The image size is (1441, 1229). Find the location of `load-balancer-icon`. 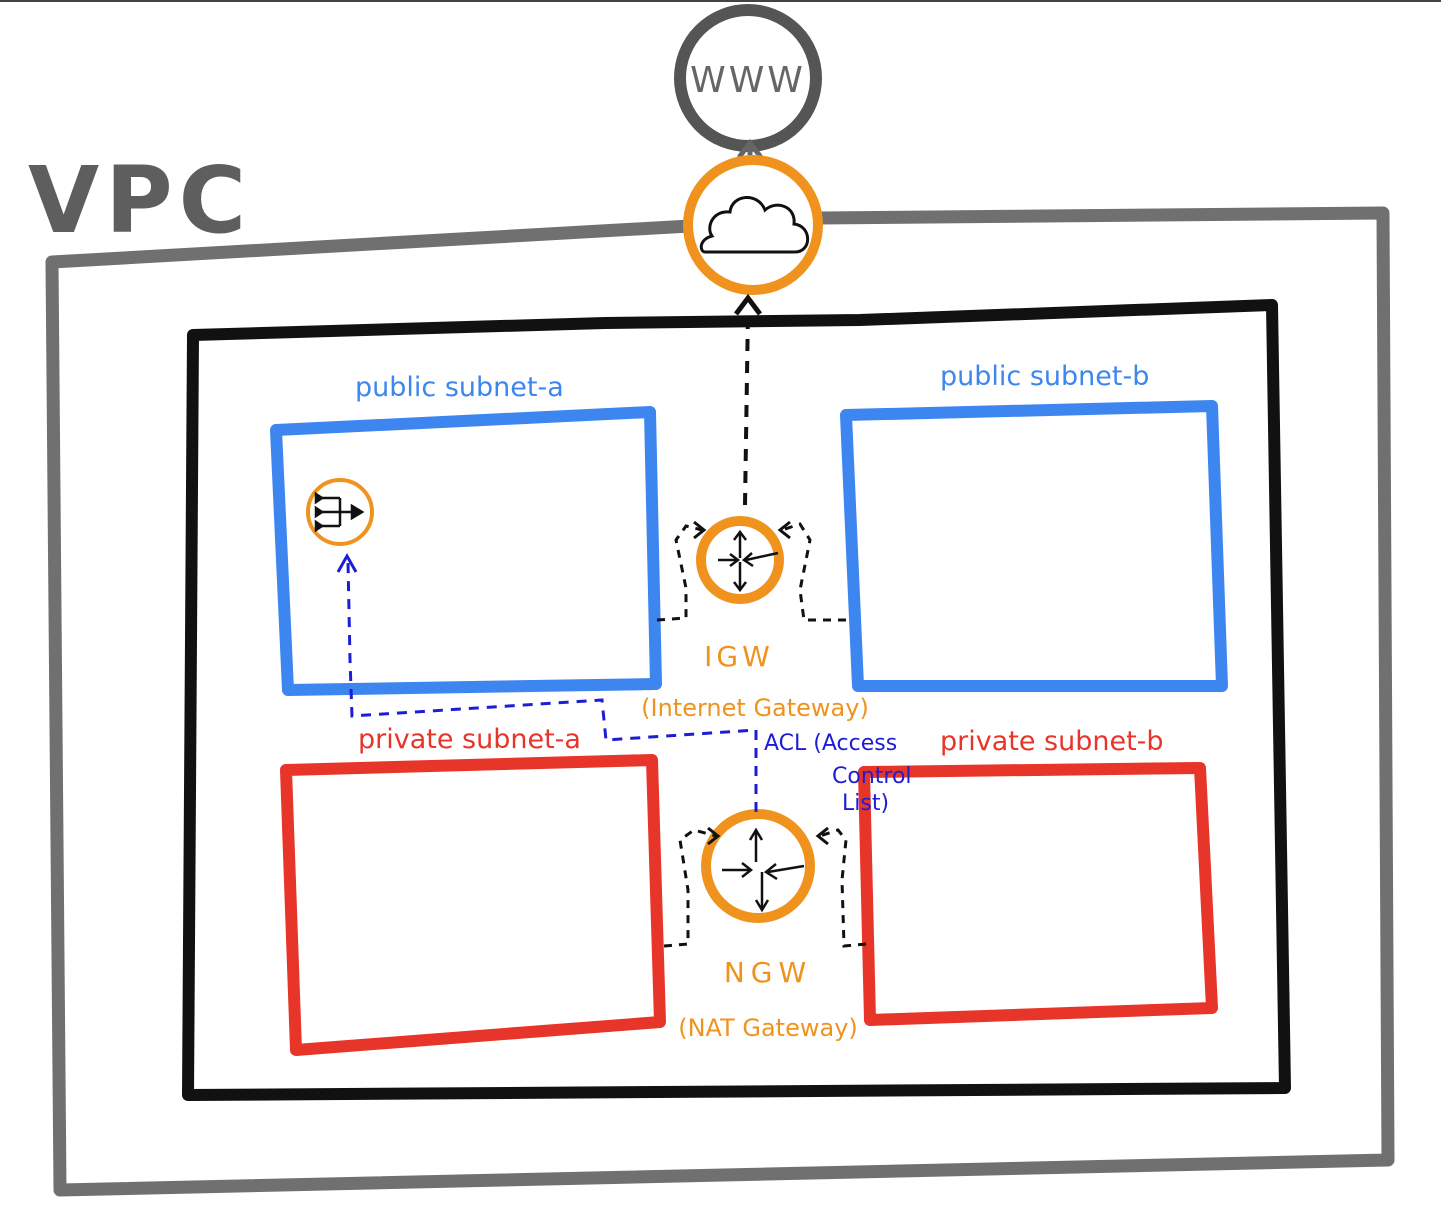

load-balancer-icon is located at coordinates (339, 512).